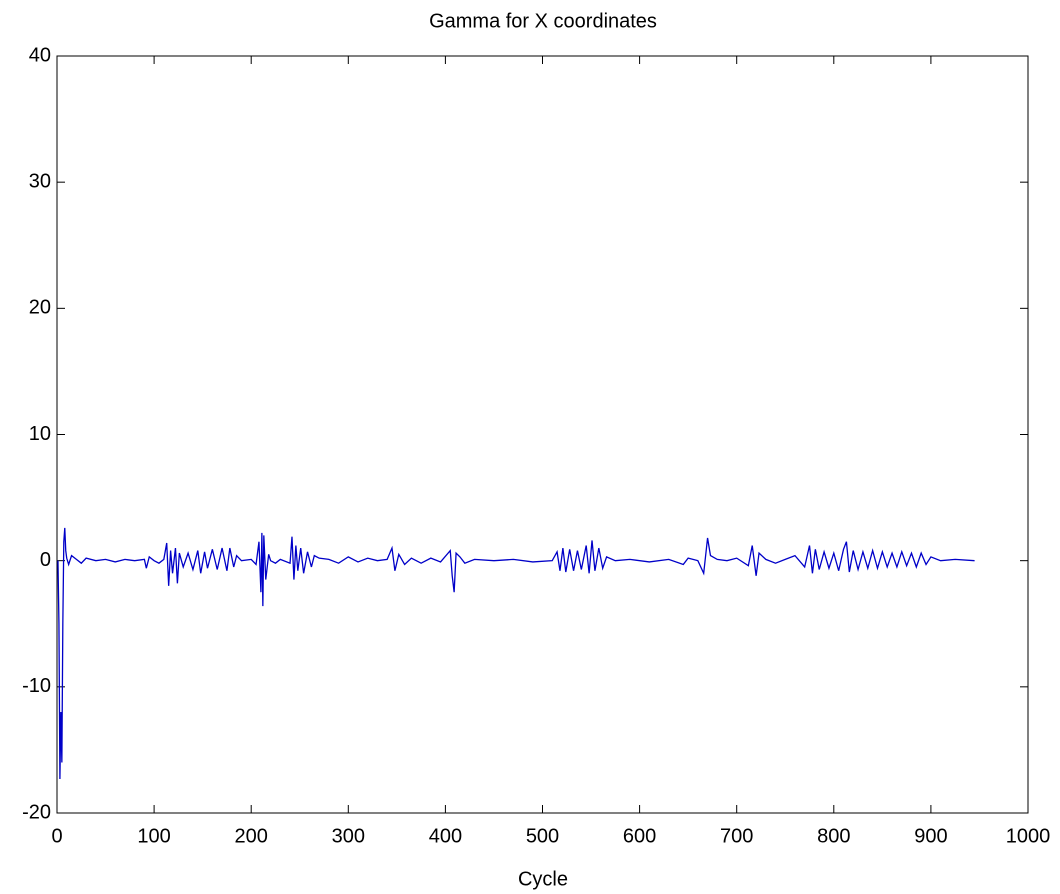 The image size is (1060, 894). Describe the element at coordinates (45, 560) in the screenshot. I see `y-tick-label: 0` at that location.